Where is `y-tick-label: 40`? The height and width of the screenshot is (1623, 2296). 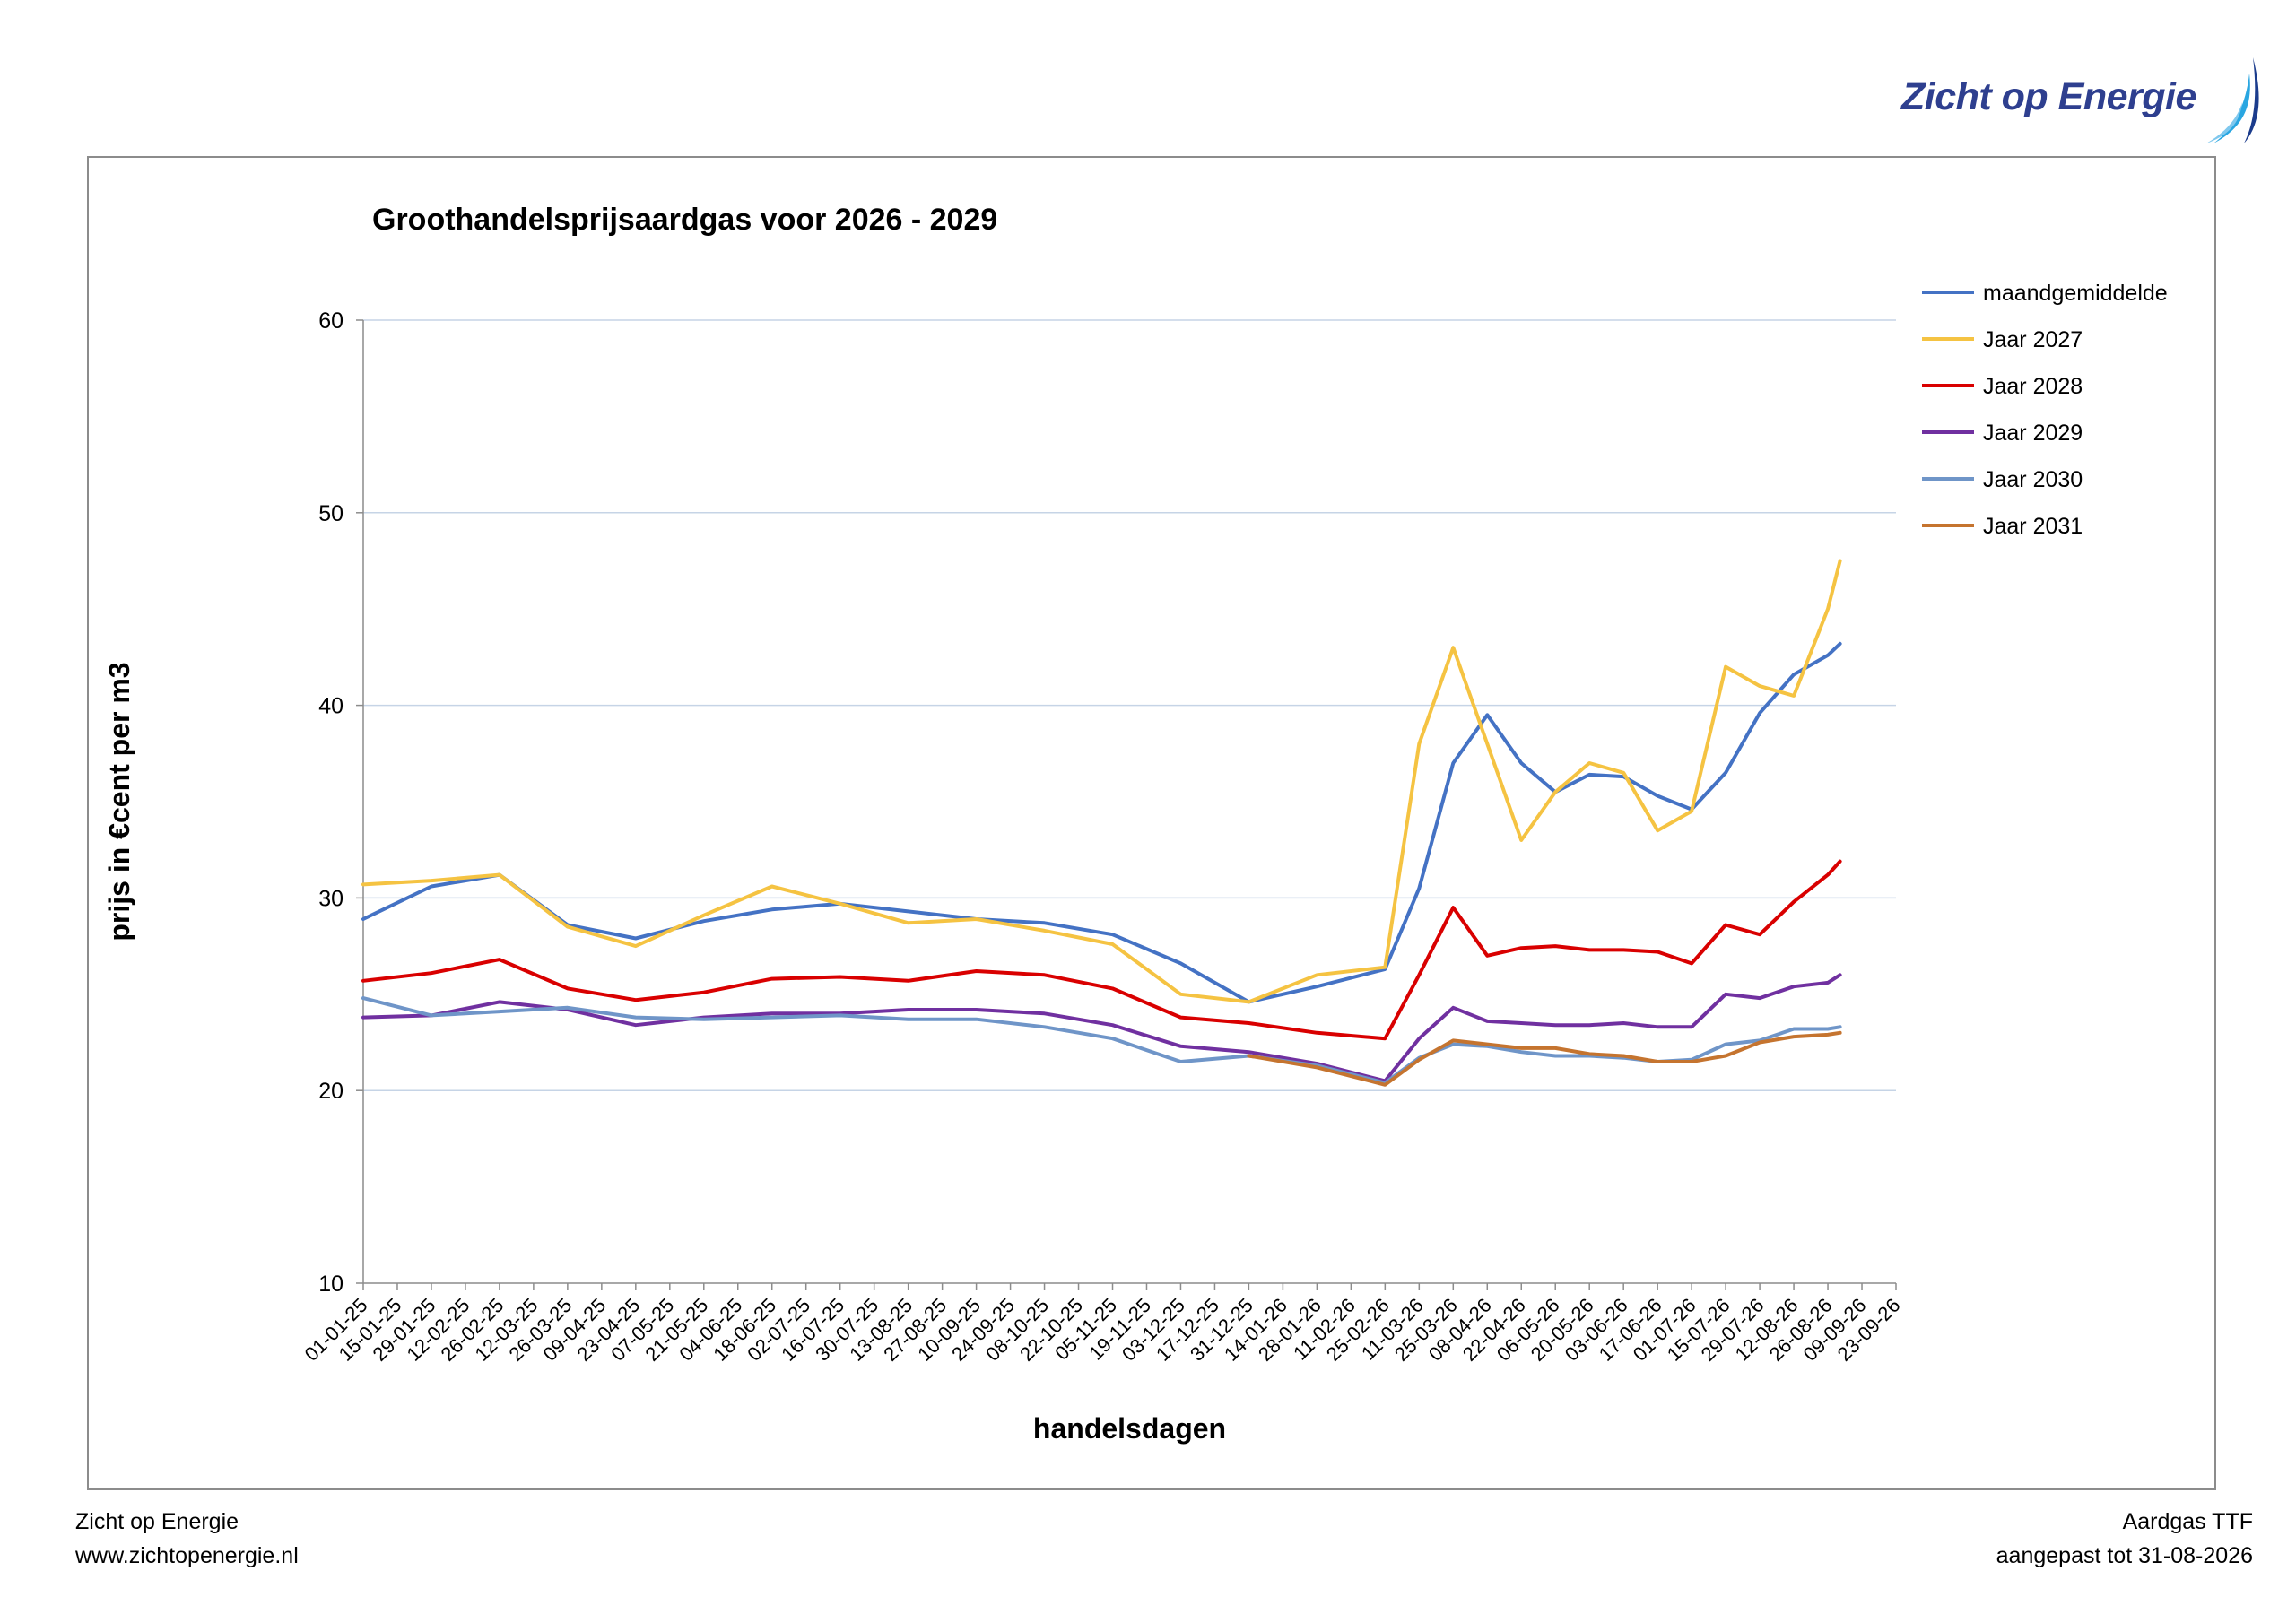
y-tick-label: 40 is located at coordinates (331, 706).